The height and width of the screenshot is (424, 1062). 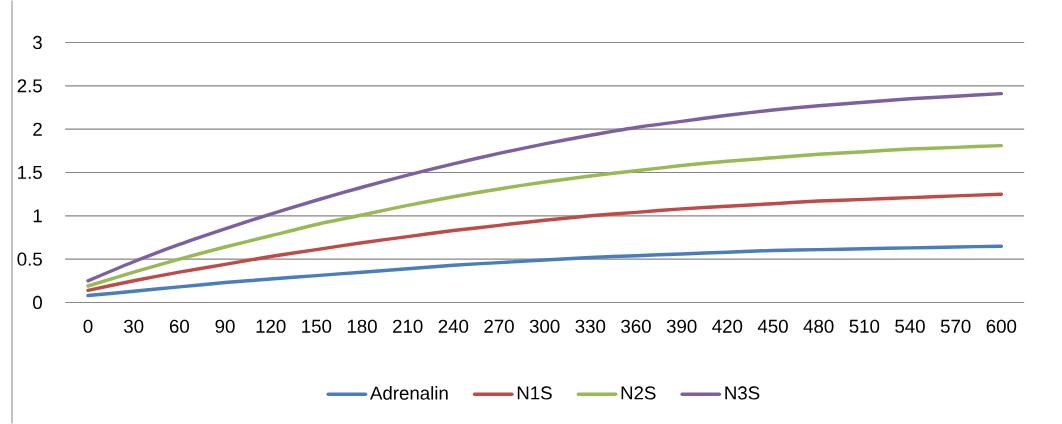 What do you see at coordinates (742, 393) in the screenshot?
I see `legend-label: N3S` at bounding box center [742, 393].